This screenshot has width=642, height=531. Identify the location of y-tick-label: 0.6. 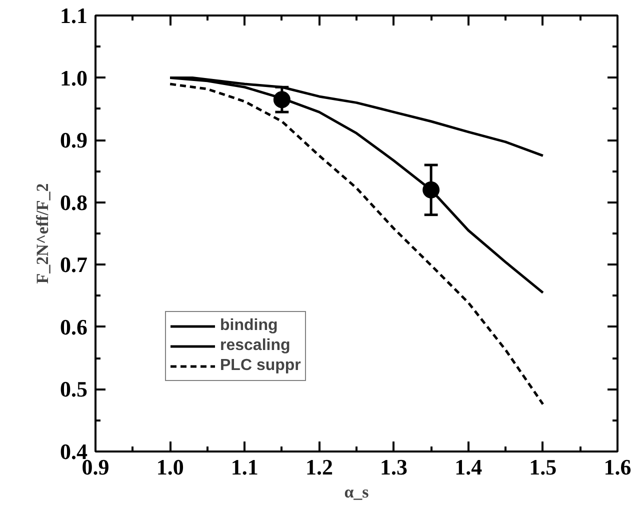
(74, 327).